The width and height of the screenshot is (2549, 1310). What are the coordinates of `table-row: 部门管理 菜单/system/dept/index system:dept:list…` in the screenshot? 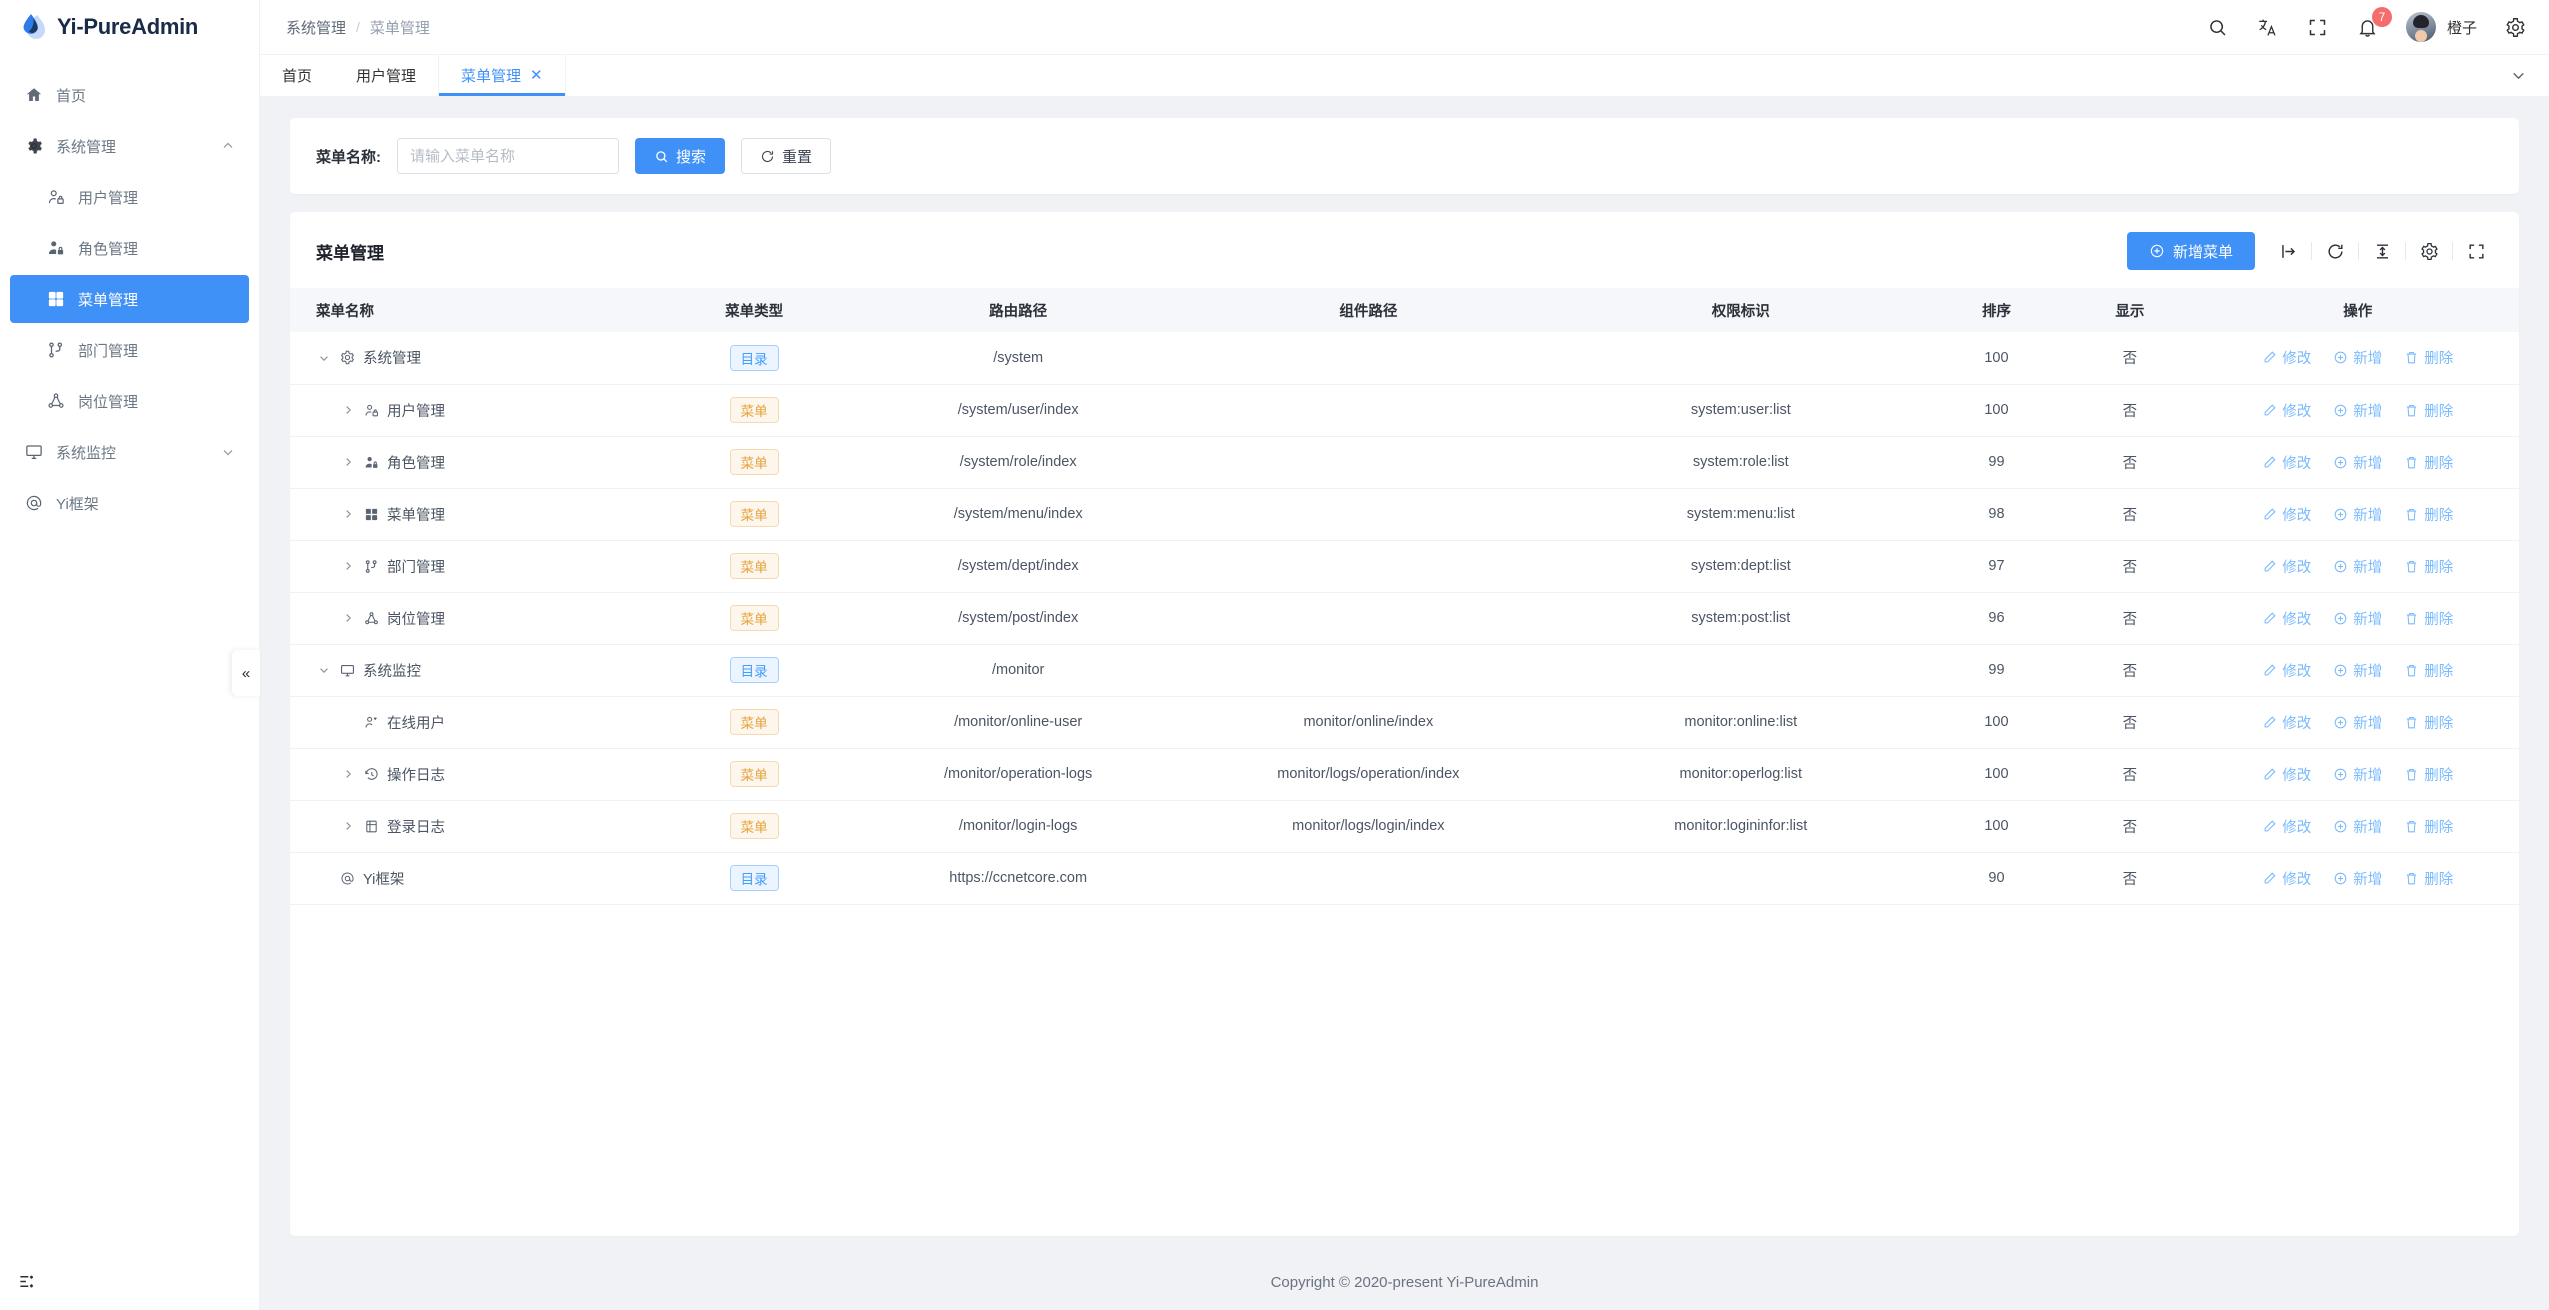 It's located at (1404, 566).